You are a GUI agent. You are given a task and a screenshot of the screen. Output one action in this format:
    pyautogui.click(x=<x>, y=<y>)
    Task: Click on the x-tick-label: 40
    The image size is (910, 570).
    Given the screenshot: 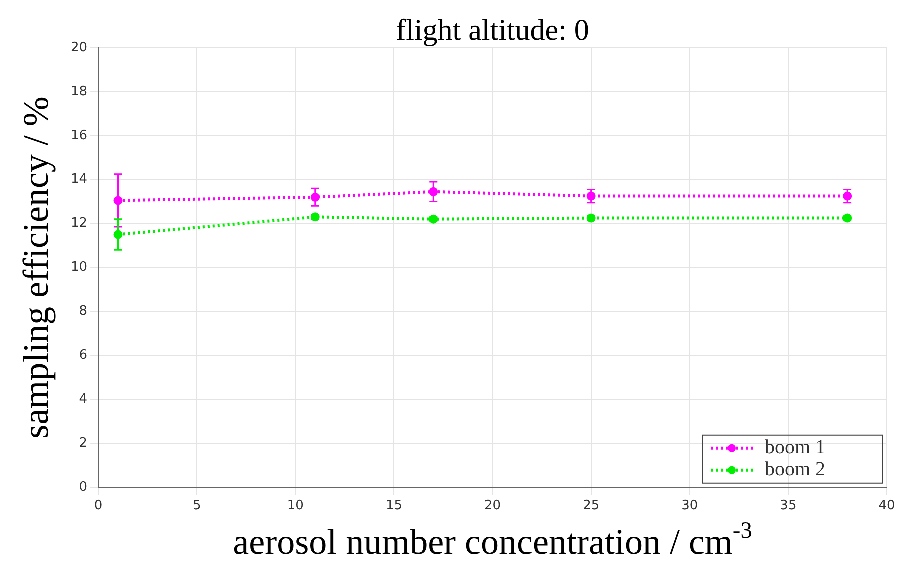 What is the action you would take?
    pyautogui.click(x=887, y=506)
    